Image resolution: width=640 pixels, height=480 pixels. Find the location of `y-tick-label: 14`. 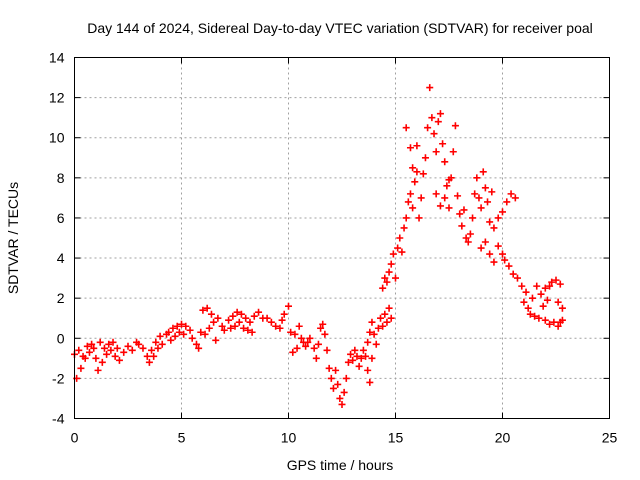

y-tick-label: 14 is located at coordinates (57, 58).